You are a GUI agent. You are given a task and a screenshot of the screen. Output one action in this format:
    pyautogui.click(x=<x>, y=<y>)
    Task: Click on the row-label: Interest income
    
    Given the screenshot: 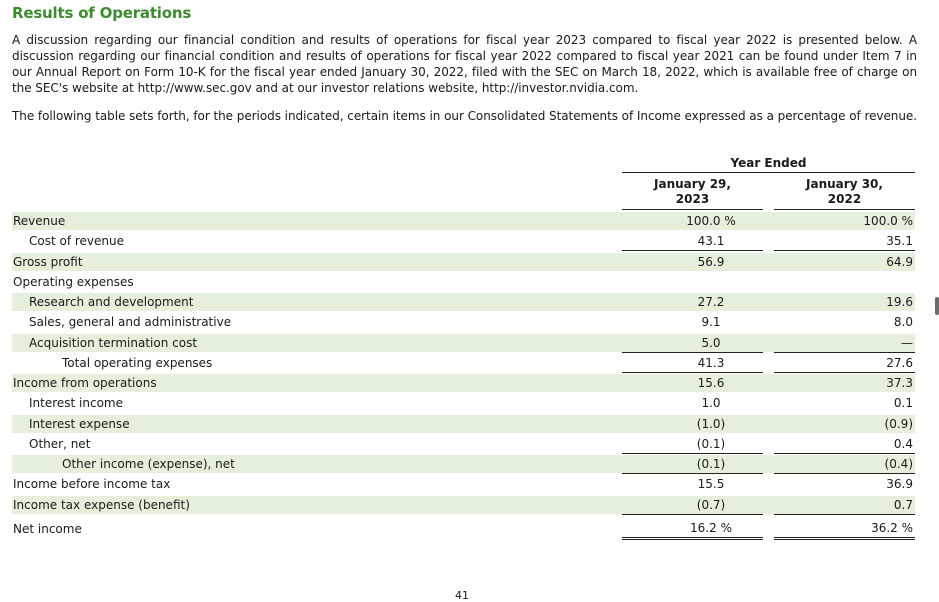 What is the action you would take?
    pyautogui.click(x=76, y=403)
    